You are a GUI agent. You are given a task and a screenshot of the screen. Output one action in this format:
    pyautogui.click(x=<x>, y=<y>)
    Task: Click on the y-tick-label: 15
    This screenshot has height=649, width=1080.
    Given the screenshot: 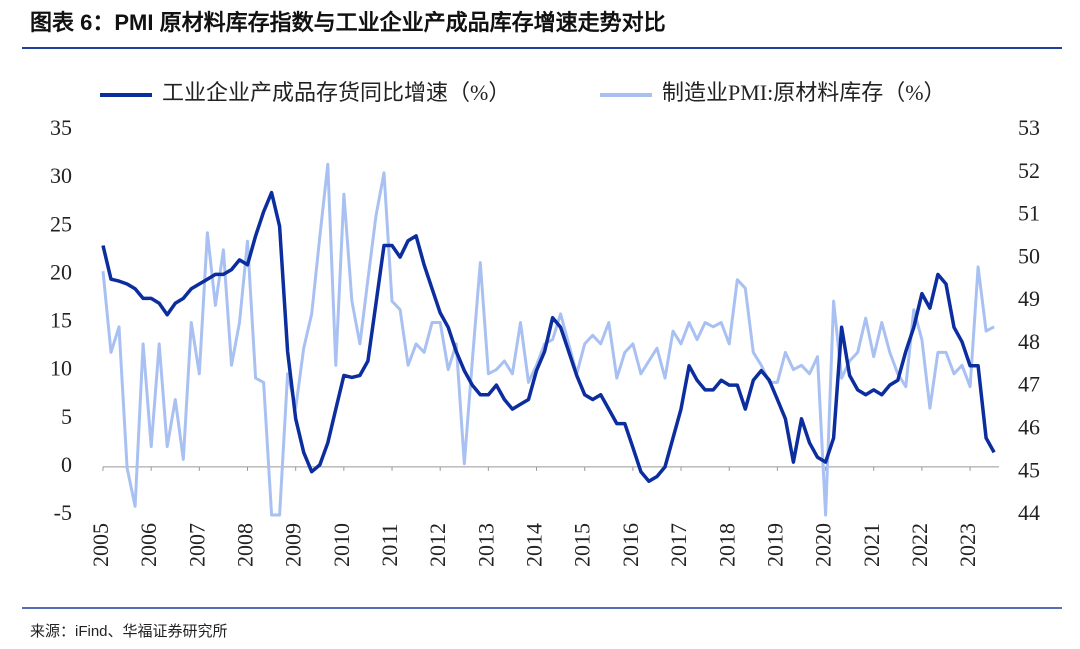 What is the action you would take?
    pyautogui.click(x=61, y=320)
    